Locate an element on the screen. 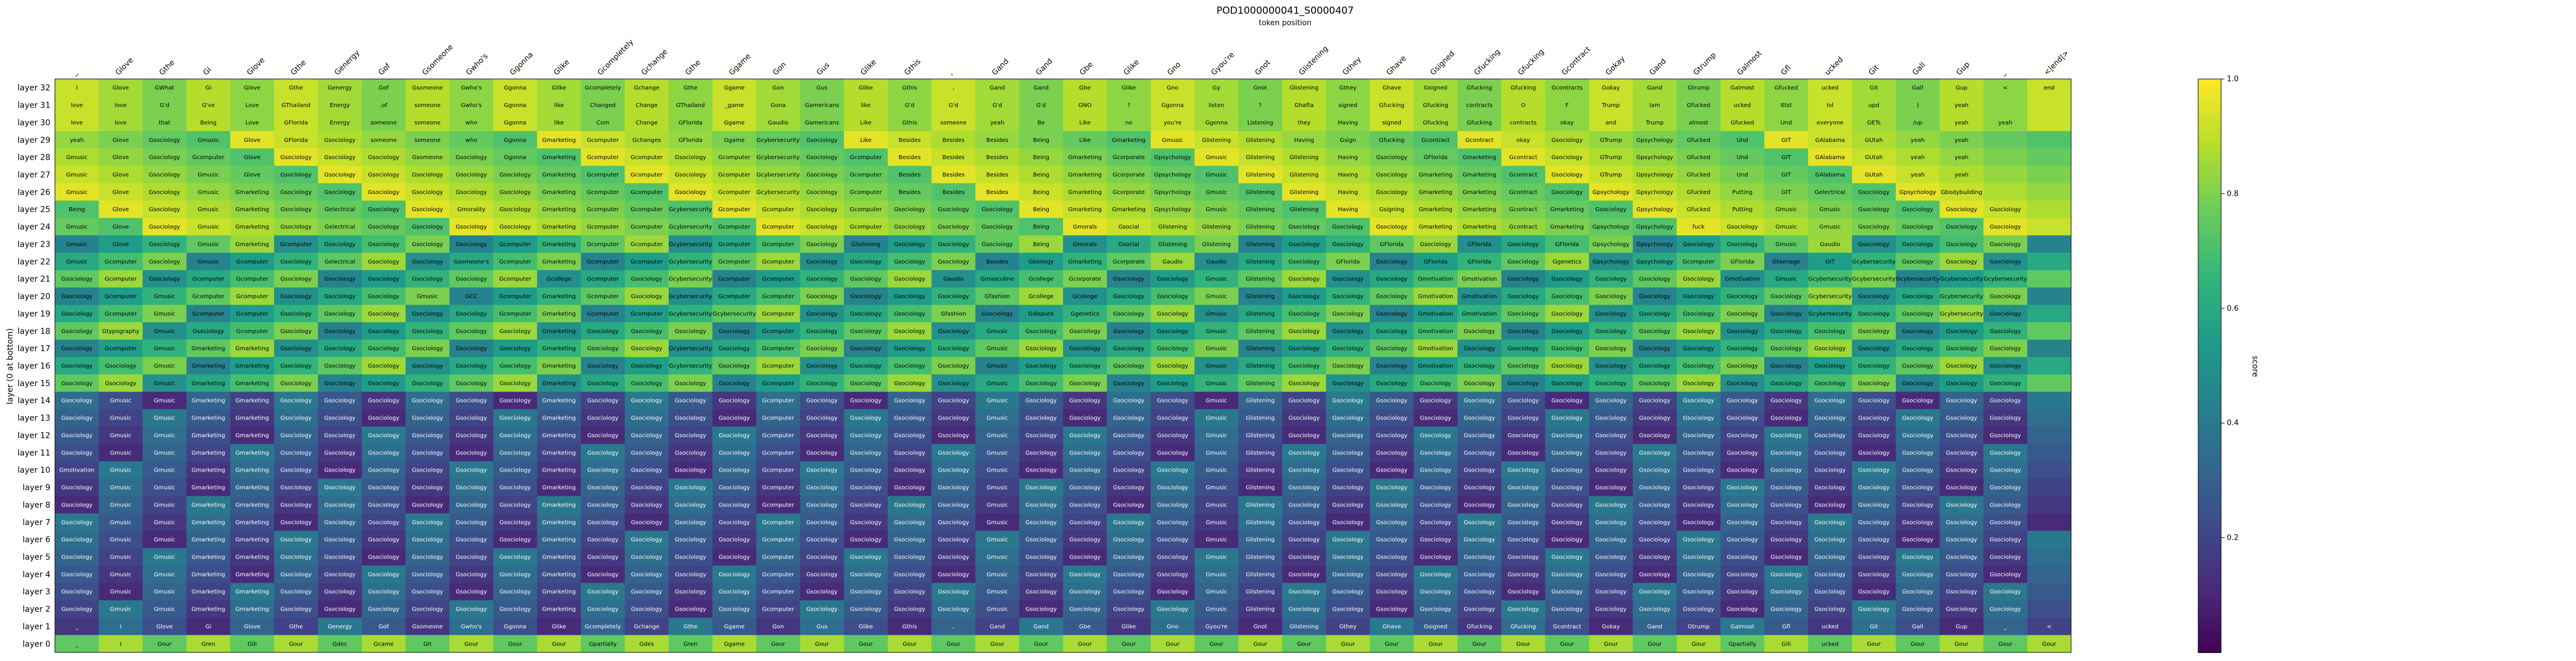 This screenshot has width=2576, height=661. cell-label: Gsomeone's is located at coordinates (471, 262).